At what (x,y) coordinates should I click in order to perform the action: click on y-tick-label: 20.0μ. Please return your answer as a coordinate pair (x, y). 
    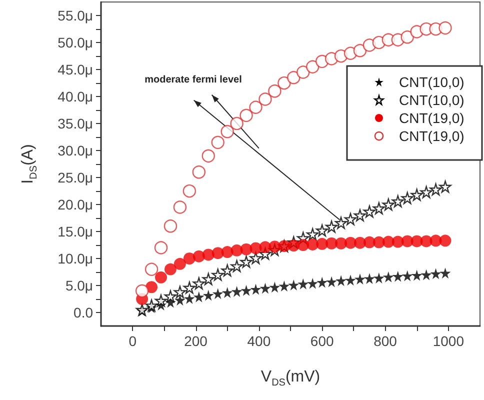
    Looking at the image, I should click on (75, 204).